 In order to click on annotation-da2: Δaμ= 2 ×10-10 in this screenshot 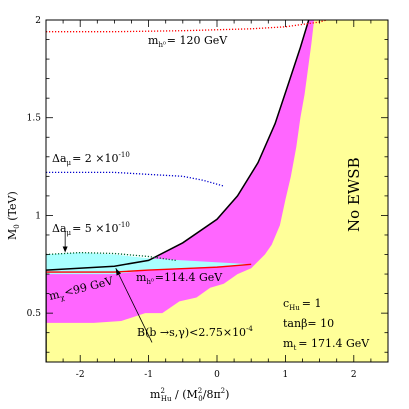, I will do `click(91, 159)`.